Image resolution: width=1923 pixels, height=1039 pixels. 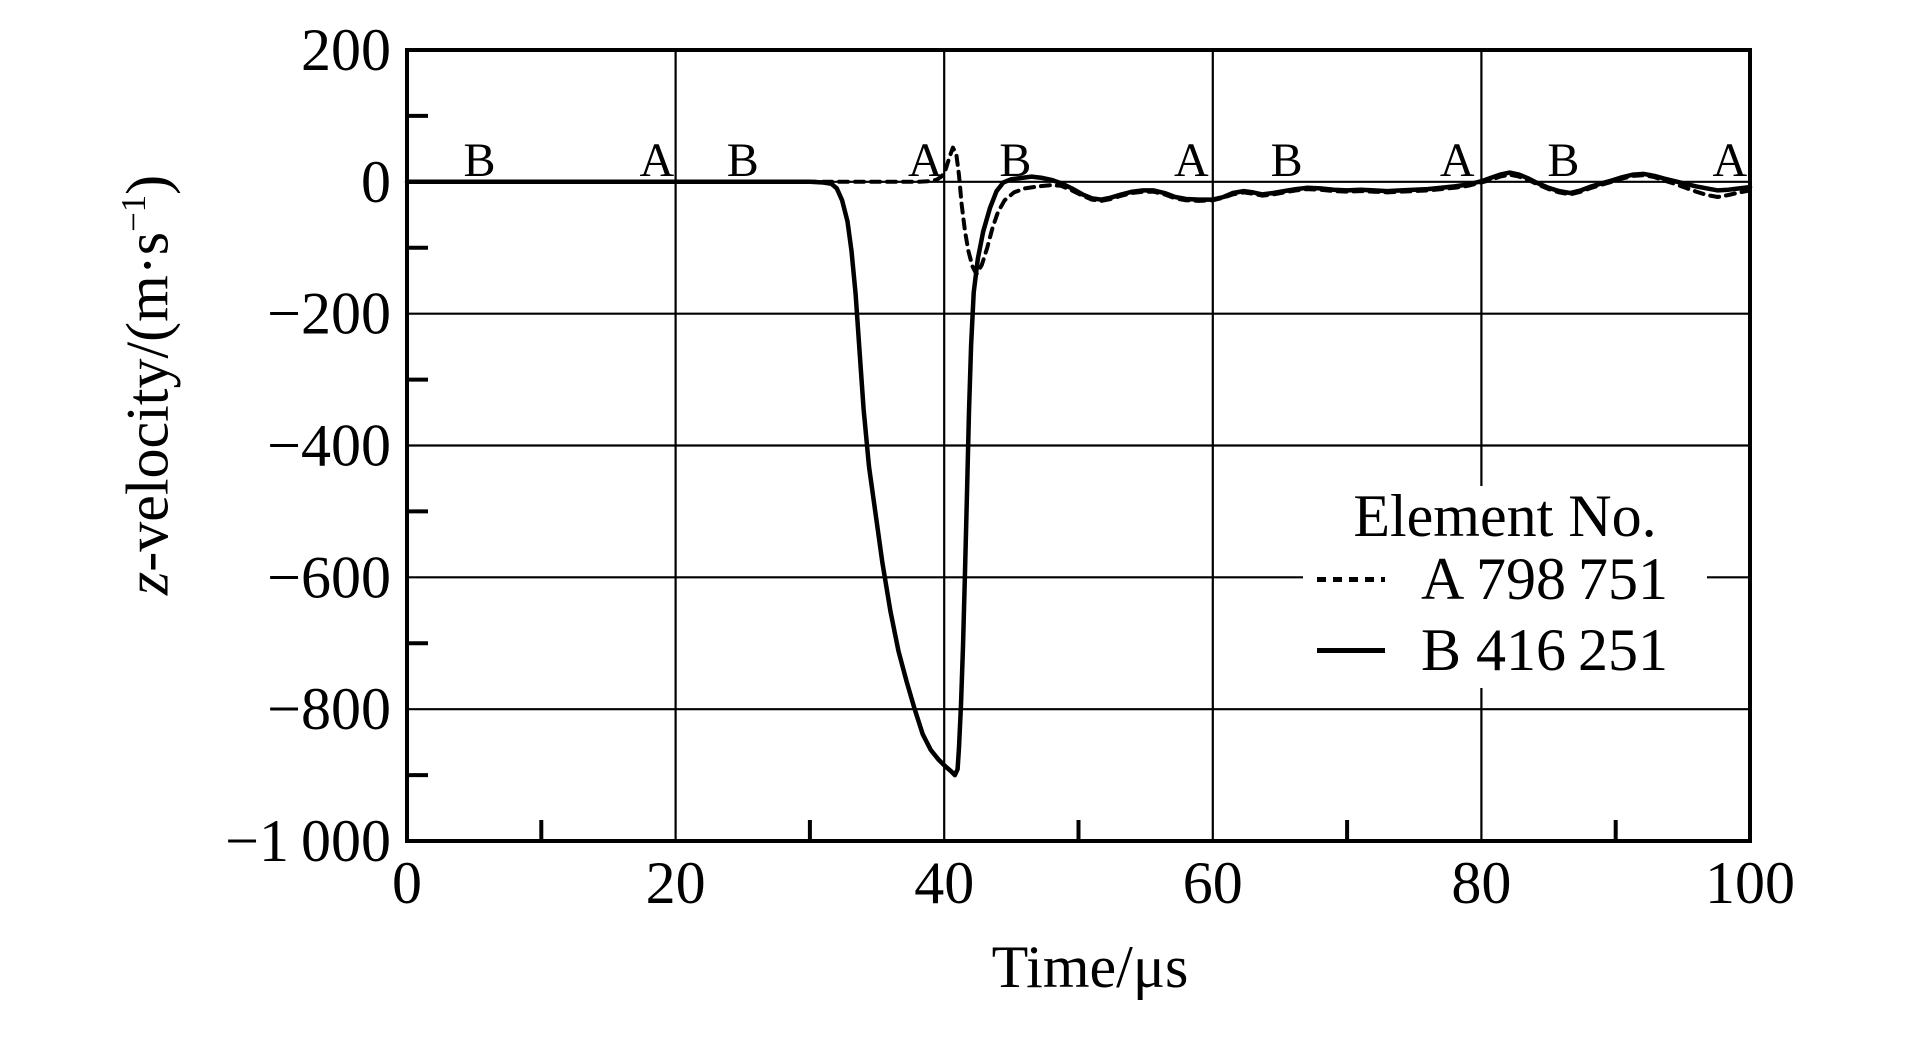 I want to click on x-tick-label-40: 40, so click(x=944, y=883).